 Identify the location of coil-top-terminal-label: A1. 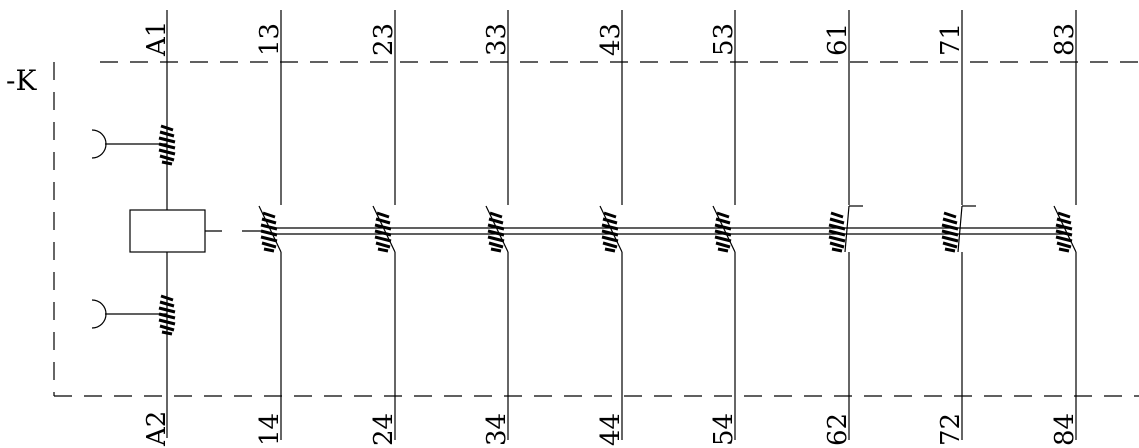
(157, 39).